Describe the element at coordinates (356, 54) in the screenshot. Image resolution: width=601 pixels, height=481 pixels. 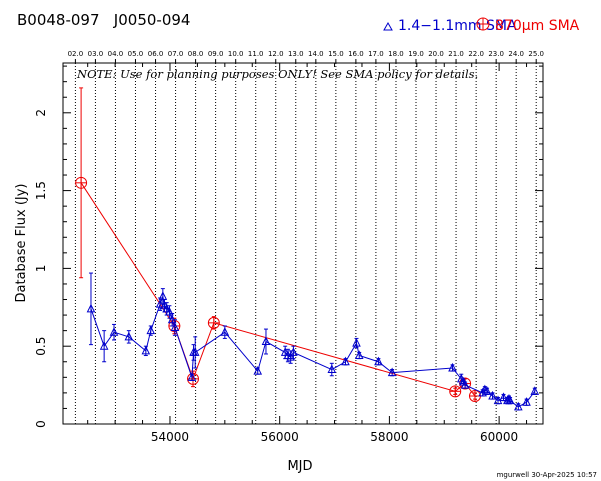
I see `top-tick-label: 16.0` at that location.